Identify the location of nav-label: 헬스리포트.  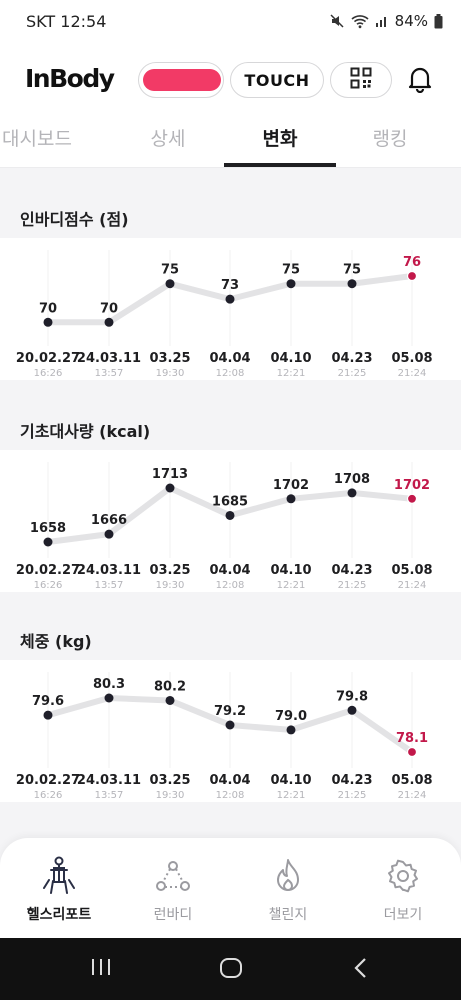
(59, 915).